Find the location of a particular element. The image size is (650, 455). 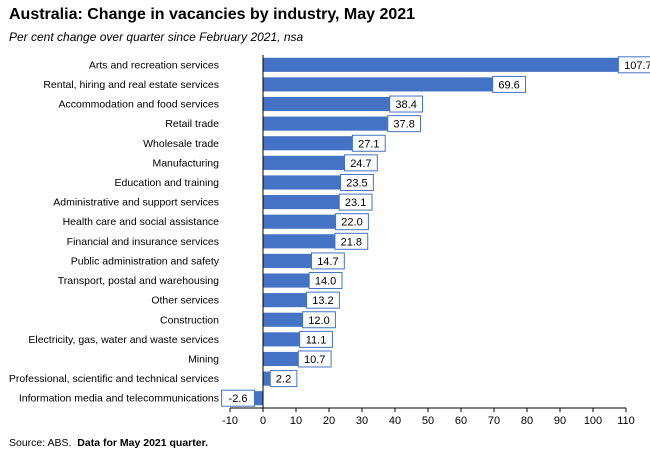

category-label: Information media and telecommunications is located at coordinates (119, 399).